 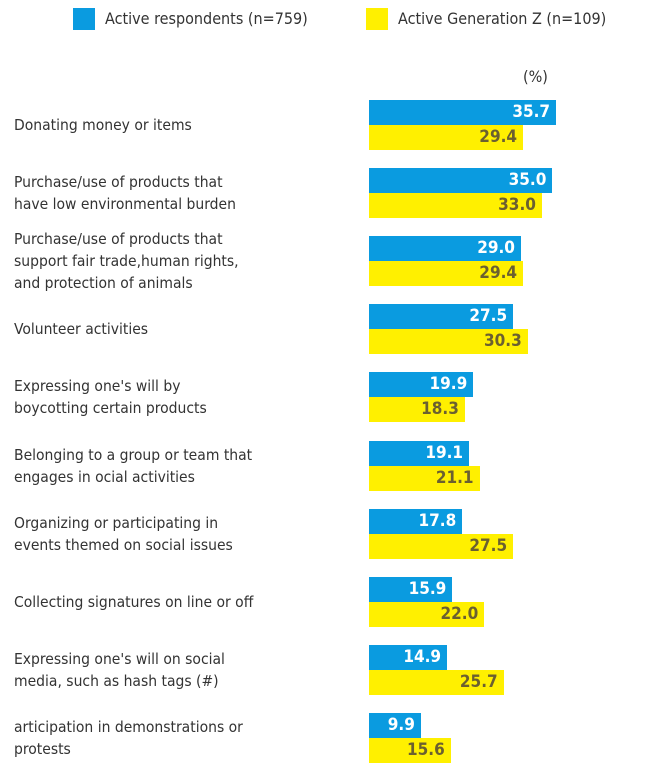 What do you see at coordinates (437, 520) in the screenshot?
I see `value-label: 17.8` at bounding box center [437, 520].